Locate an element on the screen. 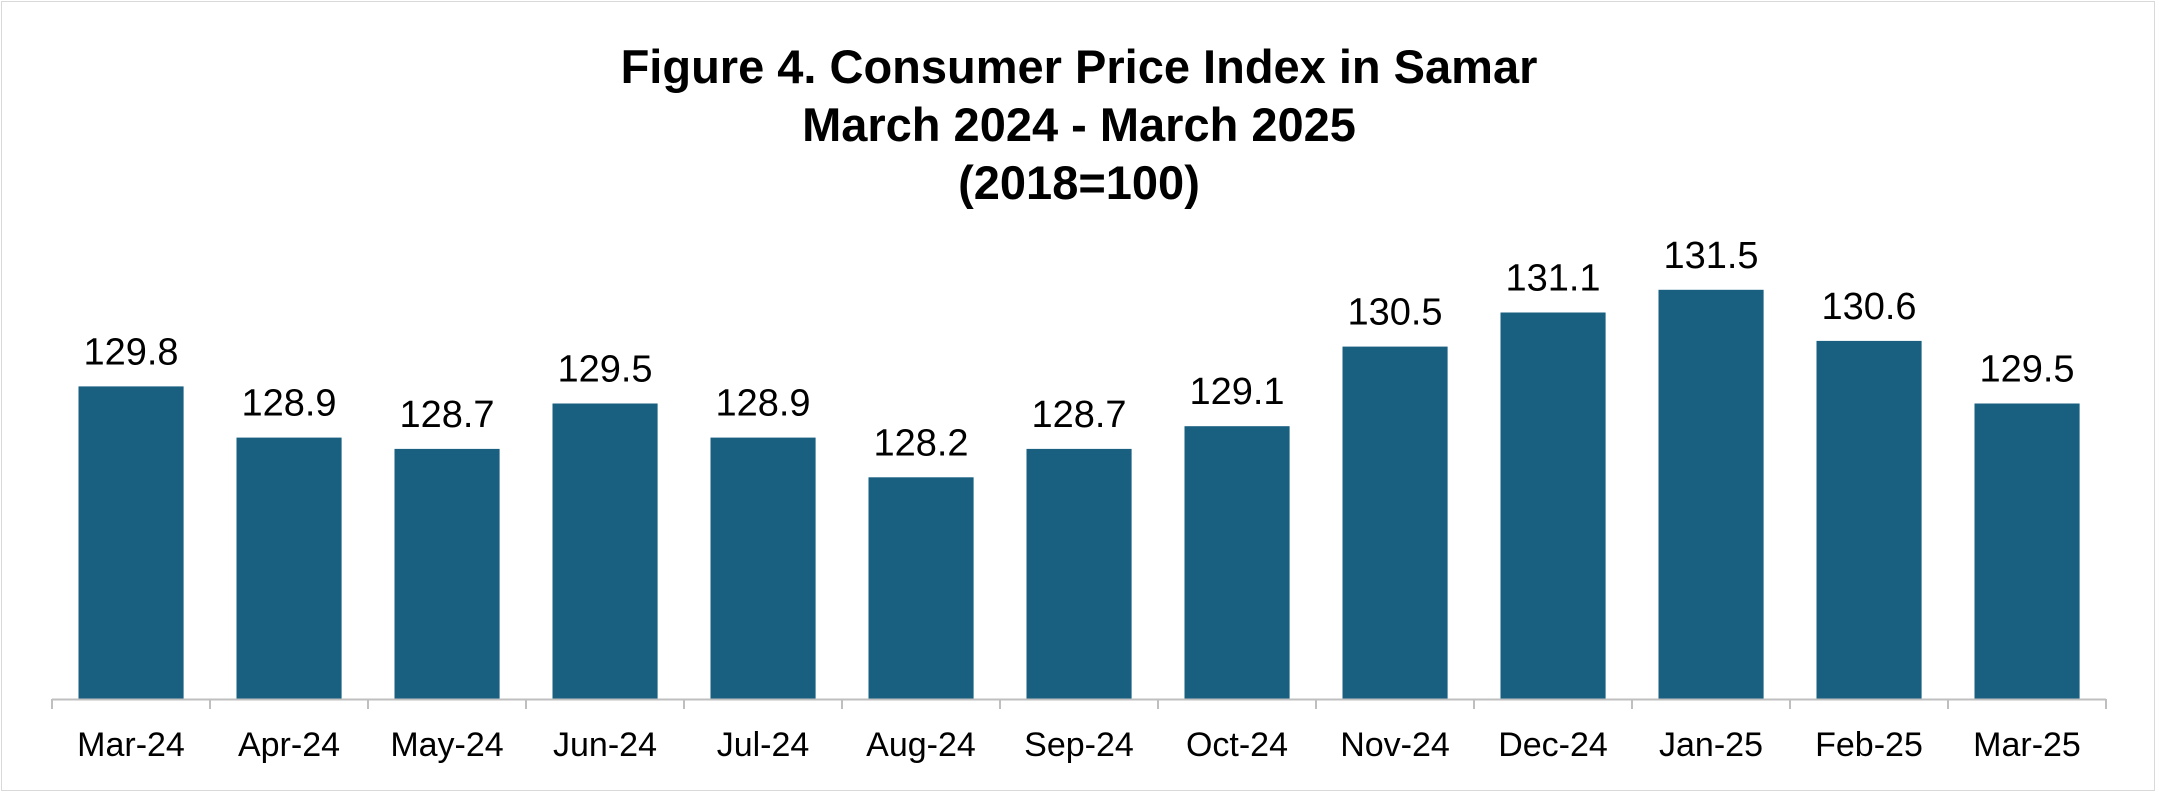  x-tick-label: Apr-24 is located at coordinates (289, 745).